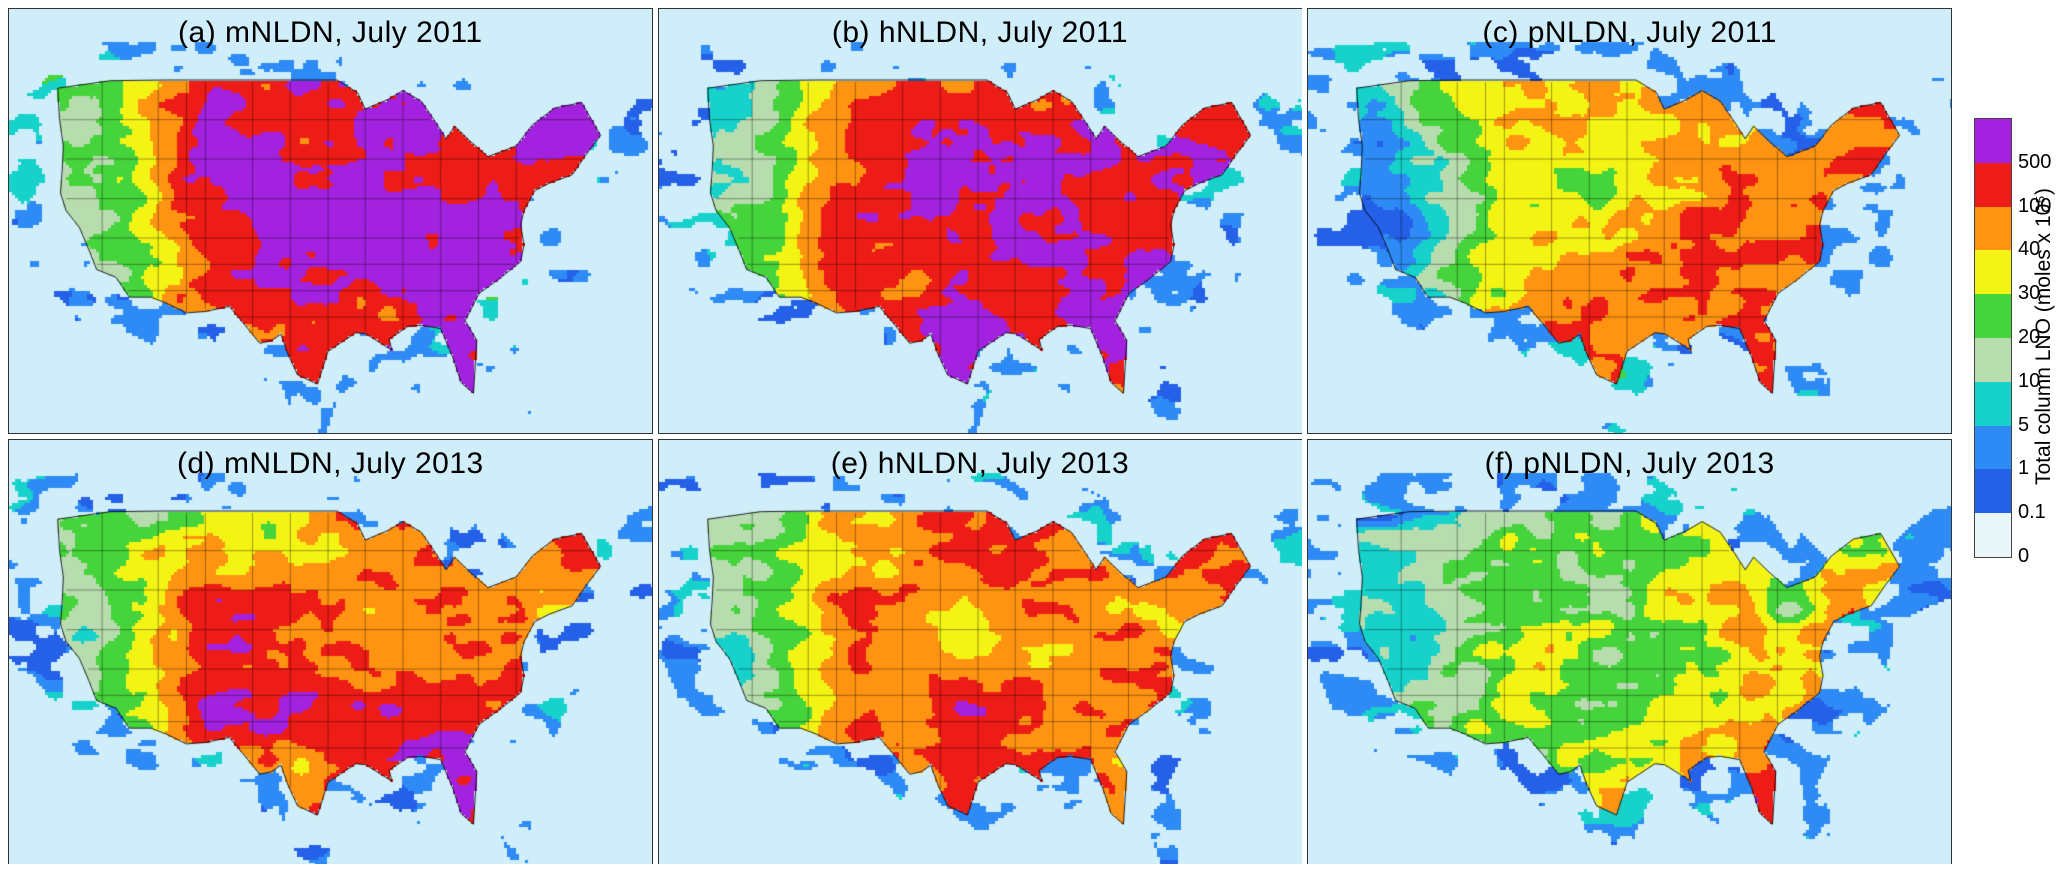 The image size is (2067, 872). Describe the element at coordinates (2035, 161) in the screenshot. I see `colorbar-tick-label: 500` at that location.